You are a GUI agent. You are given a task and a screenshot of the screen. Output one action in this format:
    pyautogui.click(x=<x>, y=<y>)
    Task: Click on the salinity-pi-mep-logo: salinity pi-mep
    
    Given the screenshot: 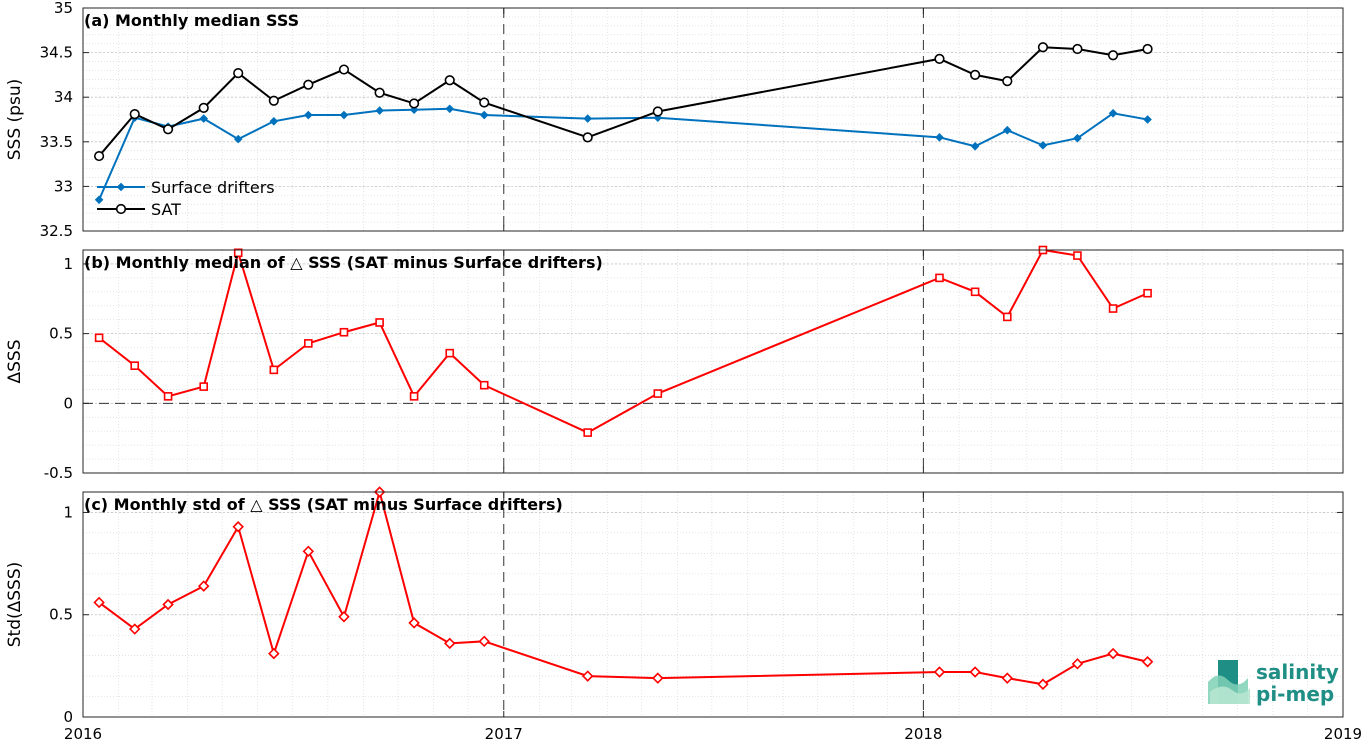 What is the action you would take?
    pyautogui.click(x=1273, y=683)
    